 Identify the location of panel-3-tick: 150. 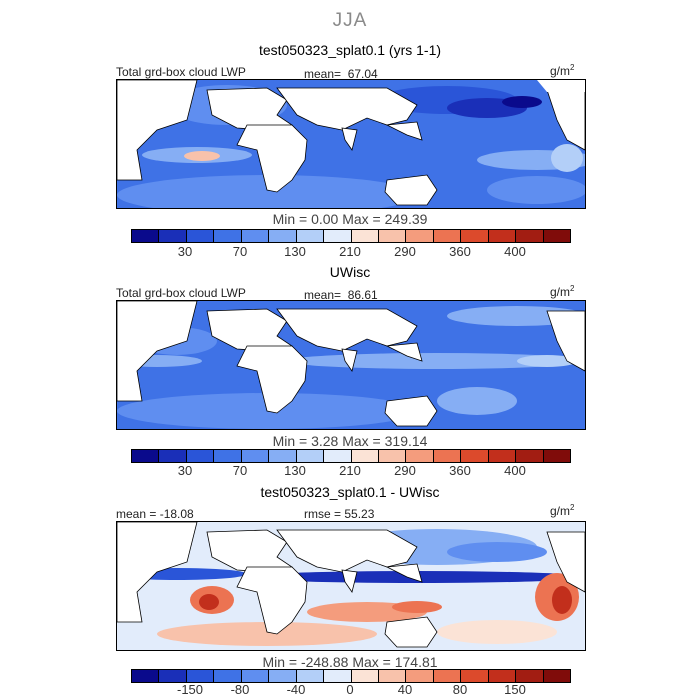
(515, 689).